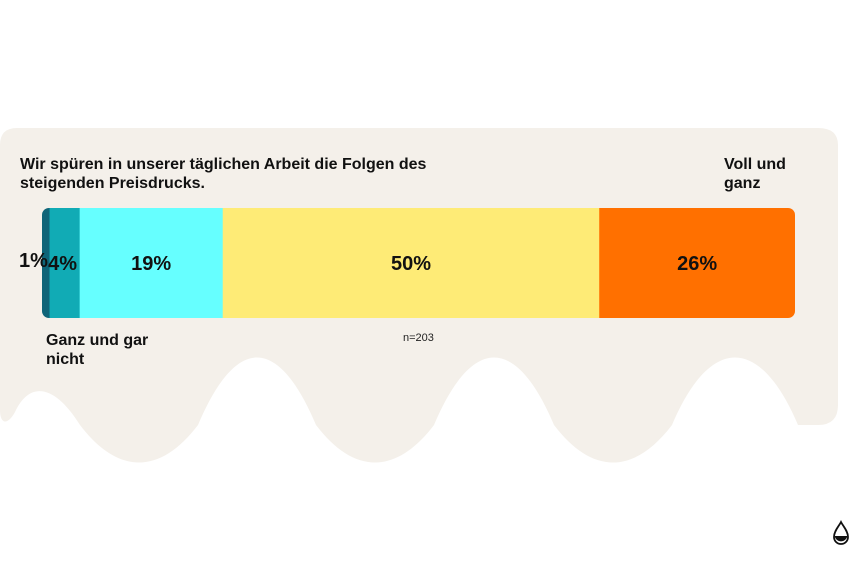 Image resolution: width=850 pixels, height=566 pixels. I want to click on drop-logo-icon, so click(841, 532).